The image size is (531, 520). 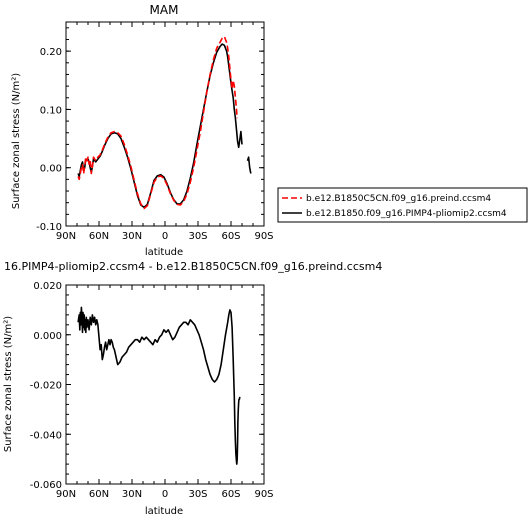 I want to click on bottom-x-tick-label: 90N, so click(x=66, y=494).